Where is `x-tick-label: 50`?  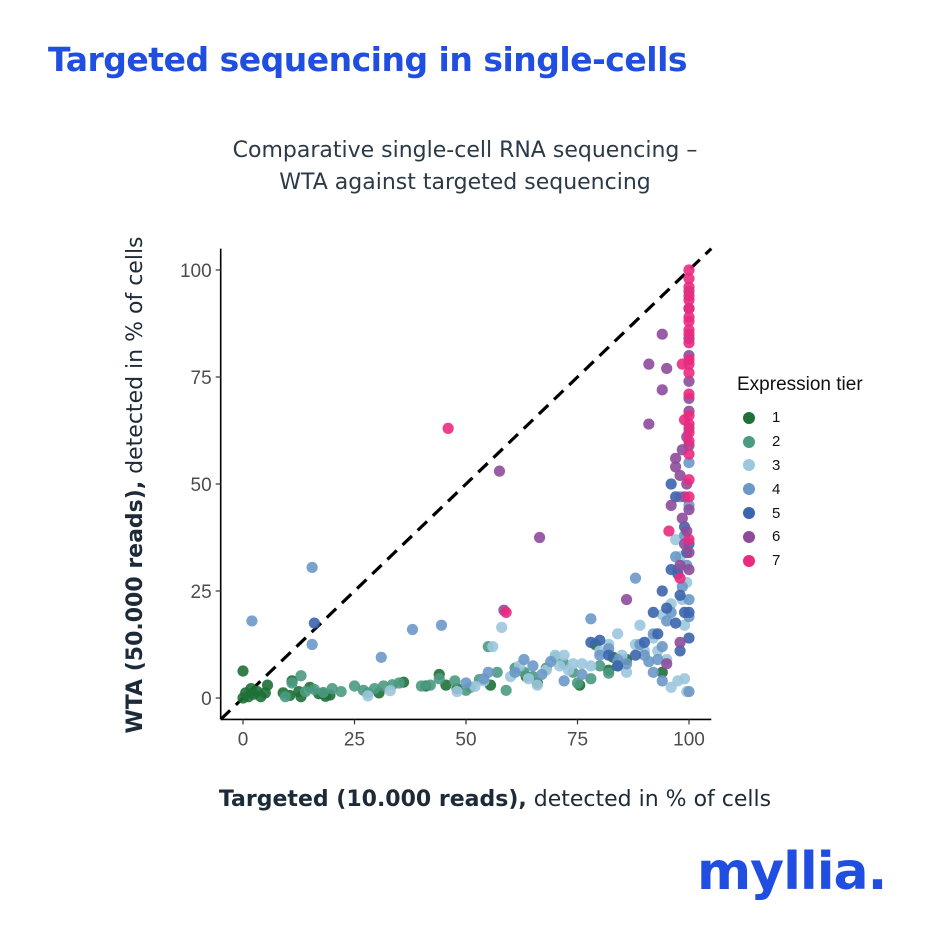
x-tick-label: 50 is located at coordinates (465, 739).